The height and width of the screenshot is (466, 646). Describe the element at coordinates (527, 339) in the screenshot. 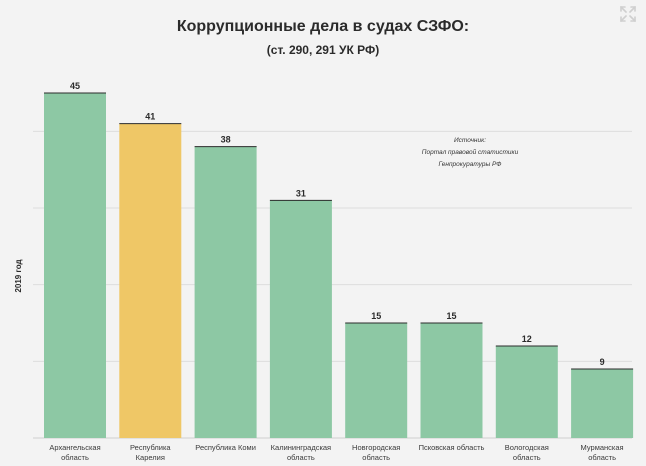

I see `data-label: 12` at that location.